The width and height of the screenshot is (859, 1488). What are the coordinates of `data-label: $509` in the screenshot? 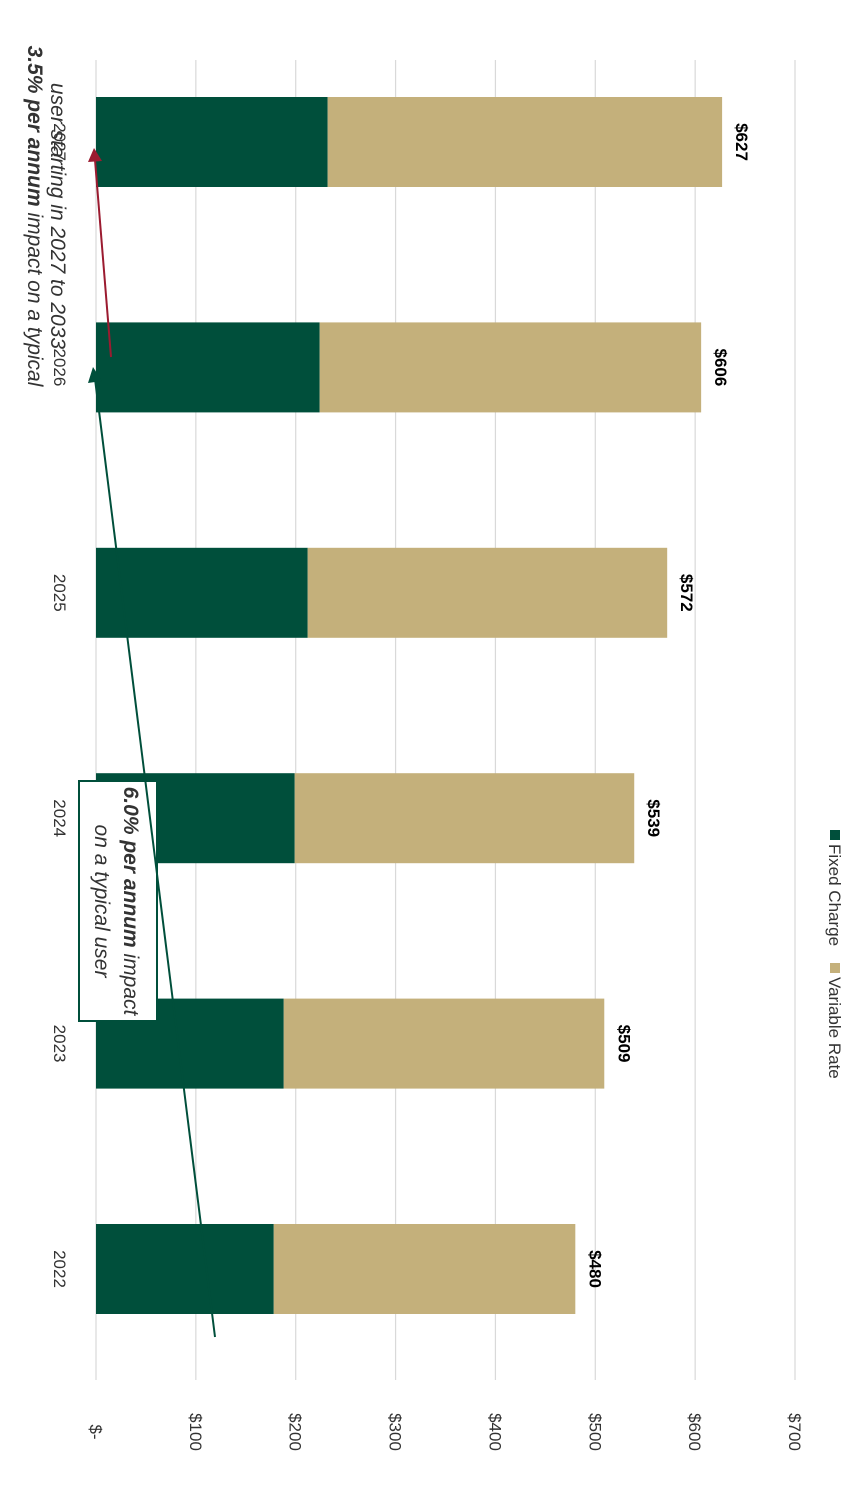 It's located at (623, 1044).